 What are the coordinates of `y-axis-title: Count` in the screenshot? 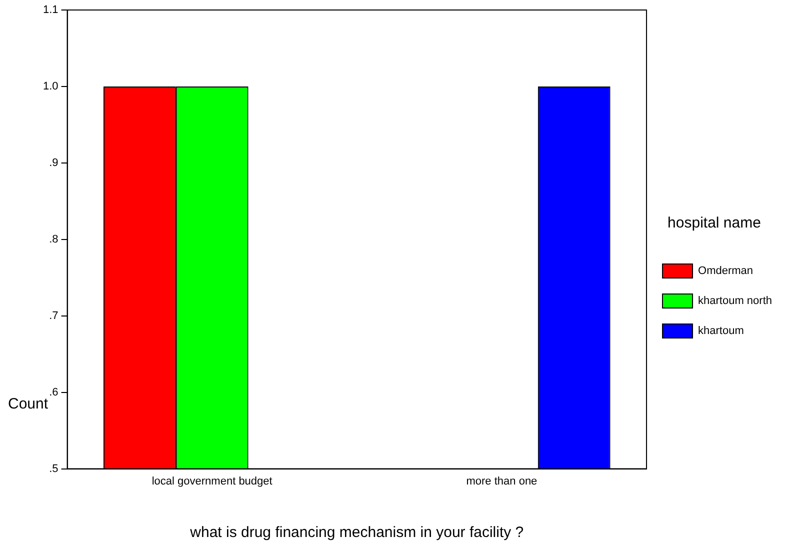 It's located at (28, 403).